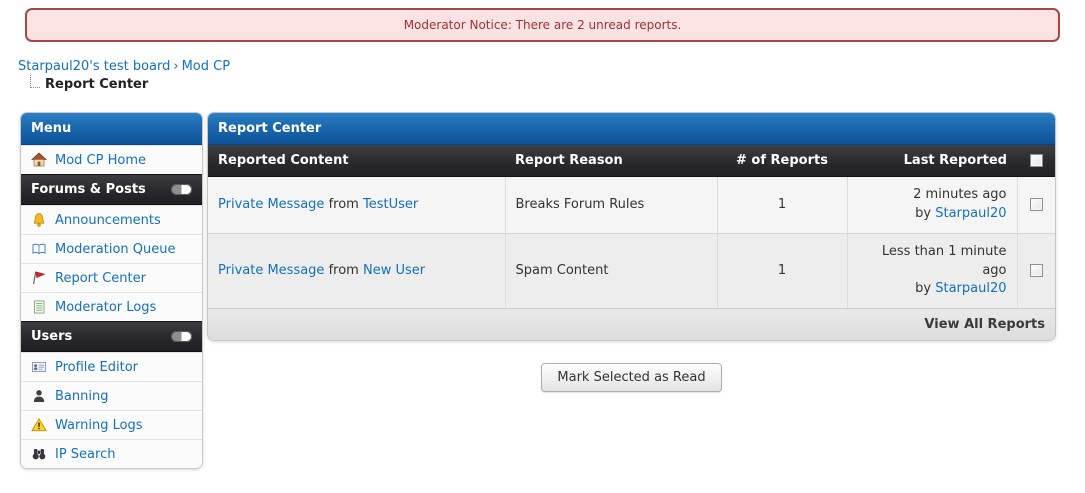  What do you see at coordinates (610, 270) in the screenshot?
I see `report-reason-cell: Spam Content` at bounding box center [610, 270].